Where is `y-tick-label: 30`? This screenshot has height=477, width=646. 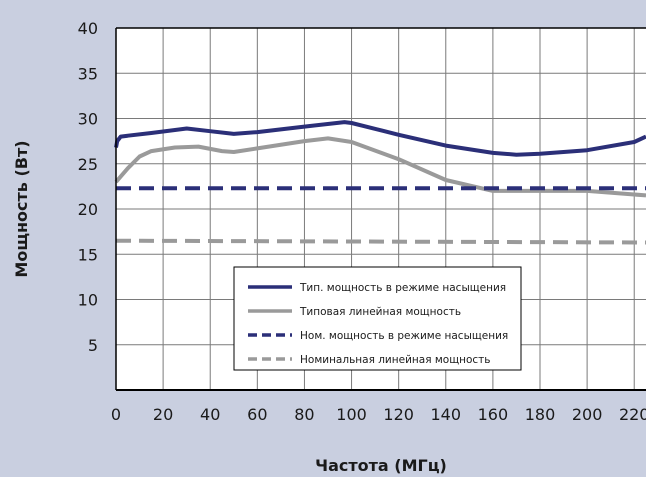
y-tick-label: 30 is located at coordinates (88, 119).